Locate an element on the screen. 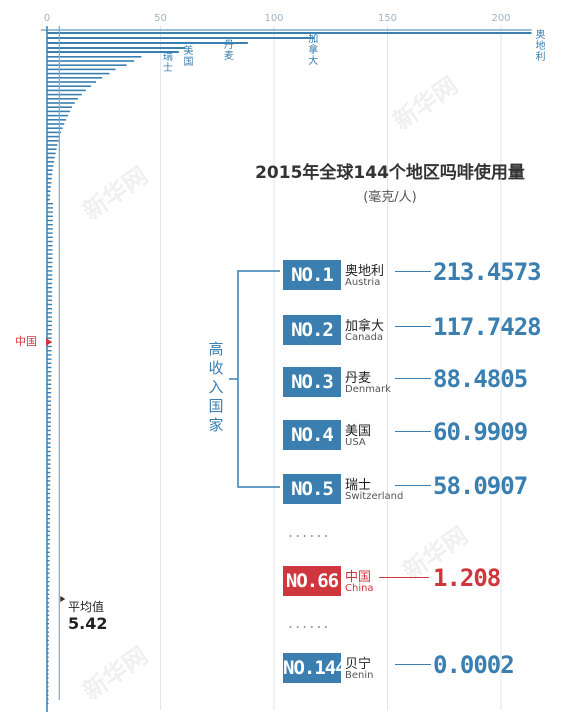 This screenshot has height=717, width=578. ranking-row: NO.1 奥地利 Austria 213.4573 is located at coordinates (428, 276).